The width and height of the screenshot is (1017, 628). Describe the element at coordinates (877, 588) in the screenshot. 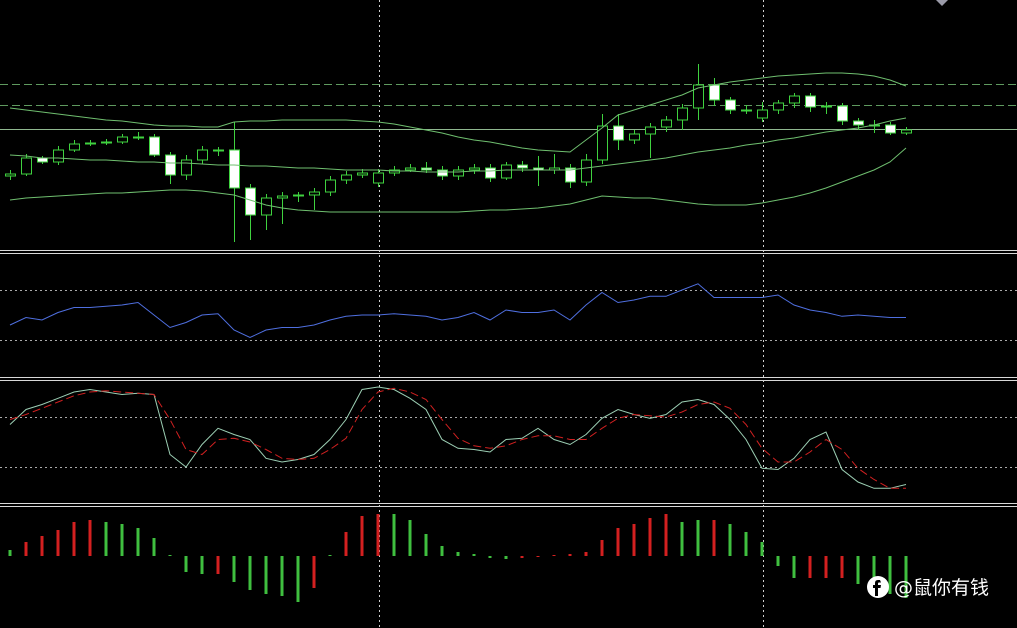

I see `watermark-icon-mark` at that location.